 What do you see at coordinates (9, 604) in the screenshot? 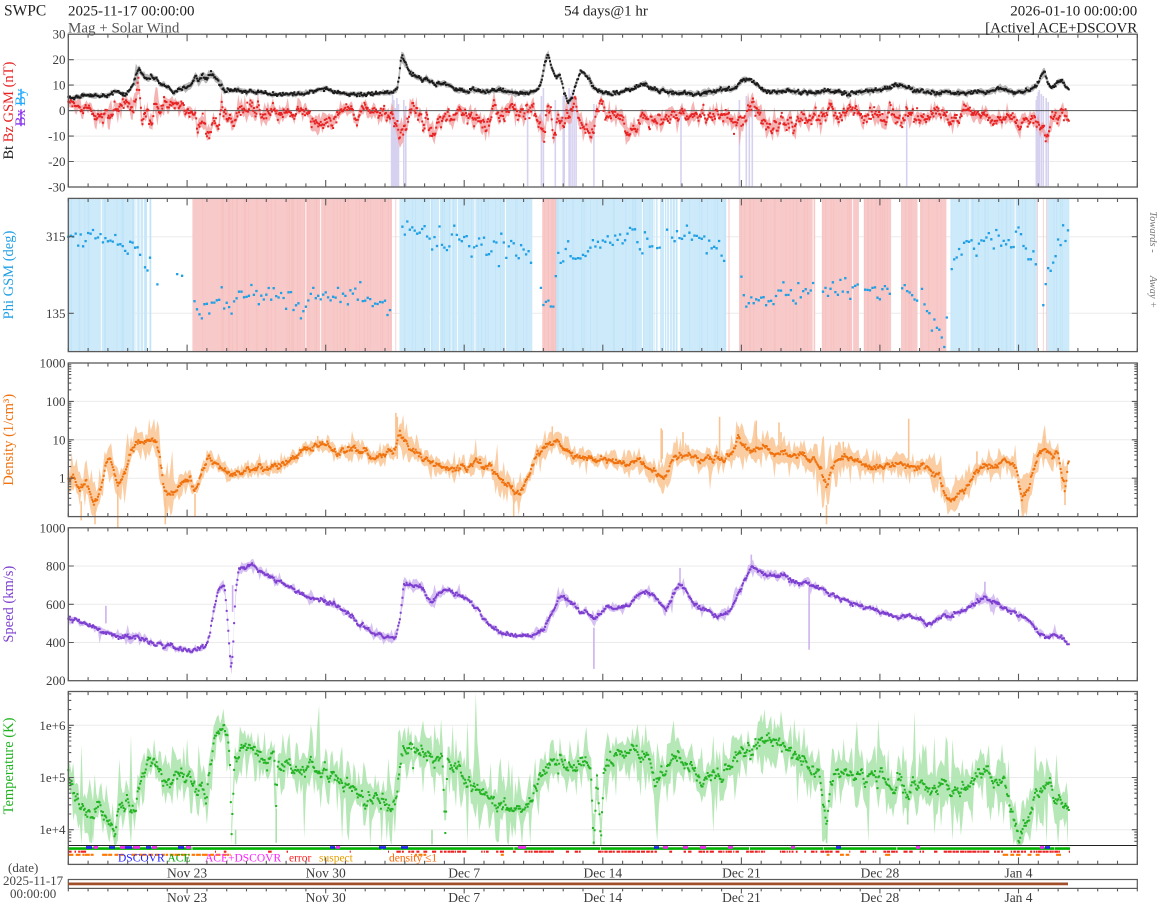
I see `svg-text: Speed (km/s)` at bounding box center [9, 604].